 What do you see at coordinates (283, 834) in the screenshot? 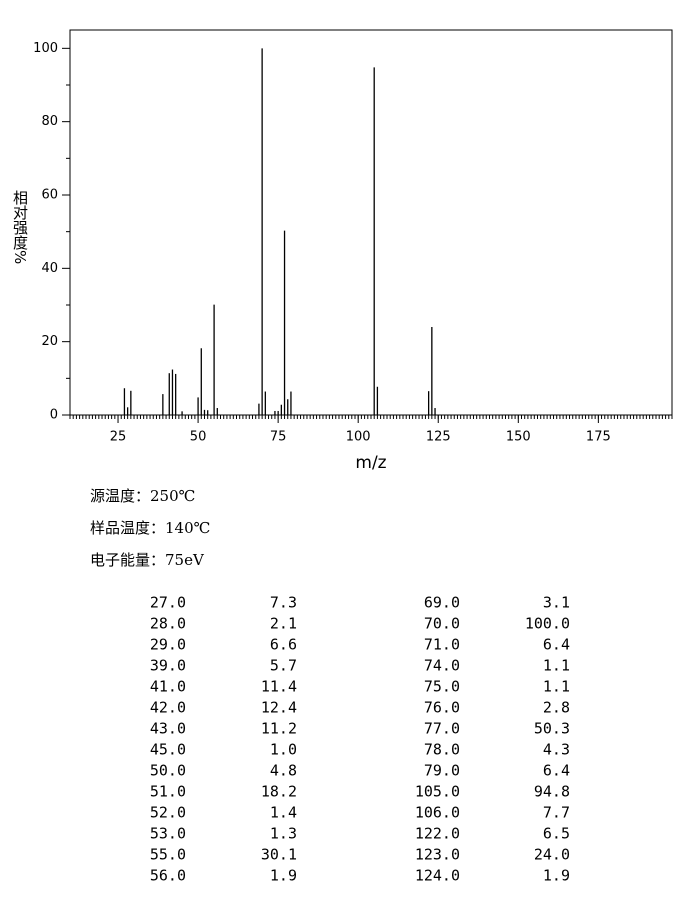
I see `table-cell: 1.3` at bounding box center [283, 834].